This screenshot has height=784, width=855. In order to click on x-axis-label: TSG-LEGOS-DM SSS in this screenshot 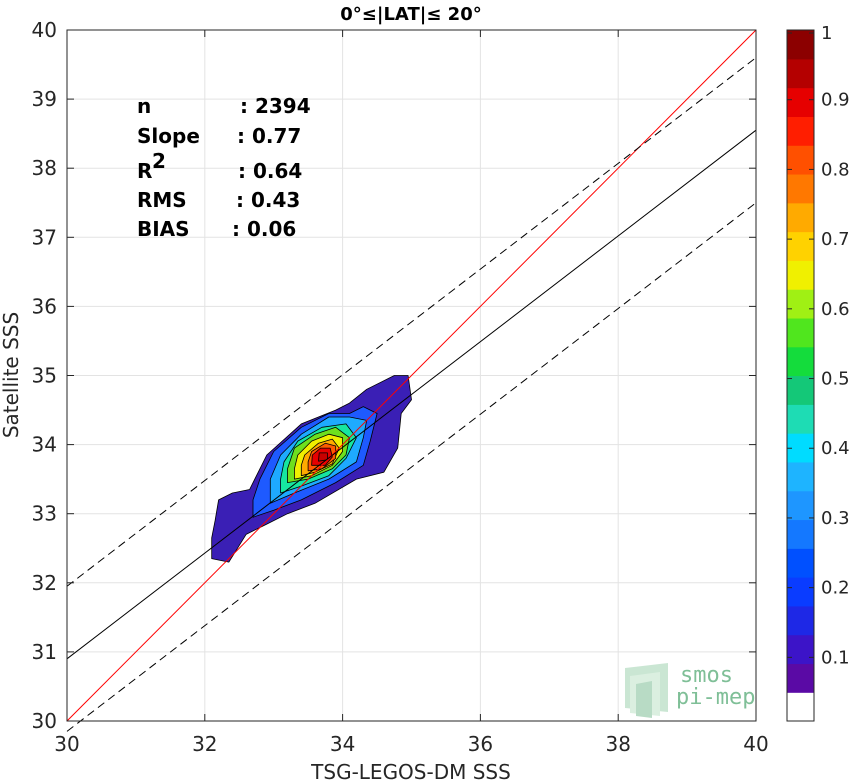, I will do `click(410, 772)`.